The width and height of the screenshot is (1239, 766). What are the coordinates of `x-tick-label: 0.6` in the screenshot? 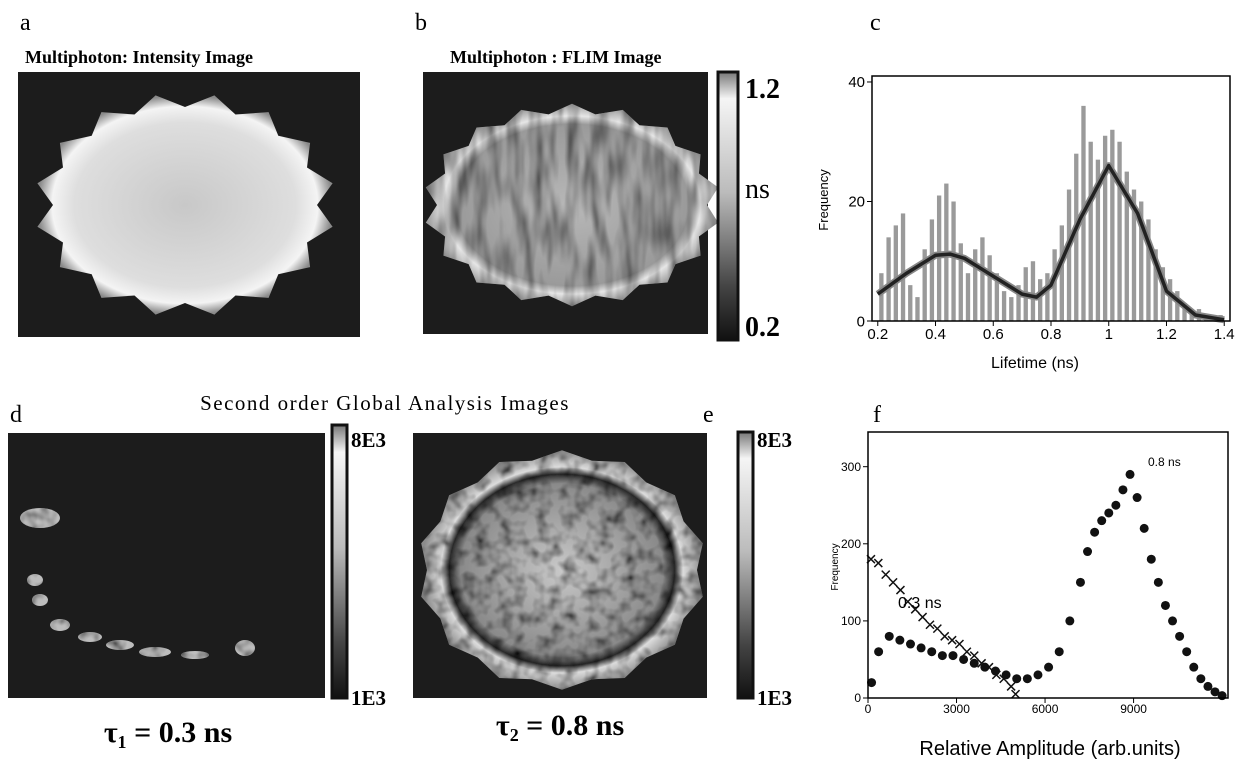 It's located at (993, 334).